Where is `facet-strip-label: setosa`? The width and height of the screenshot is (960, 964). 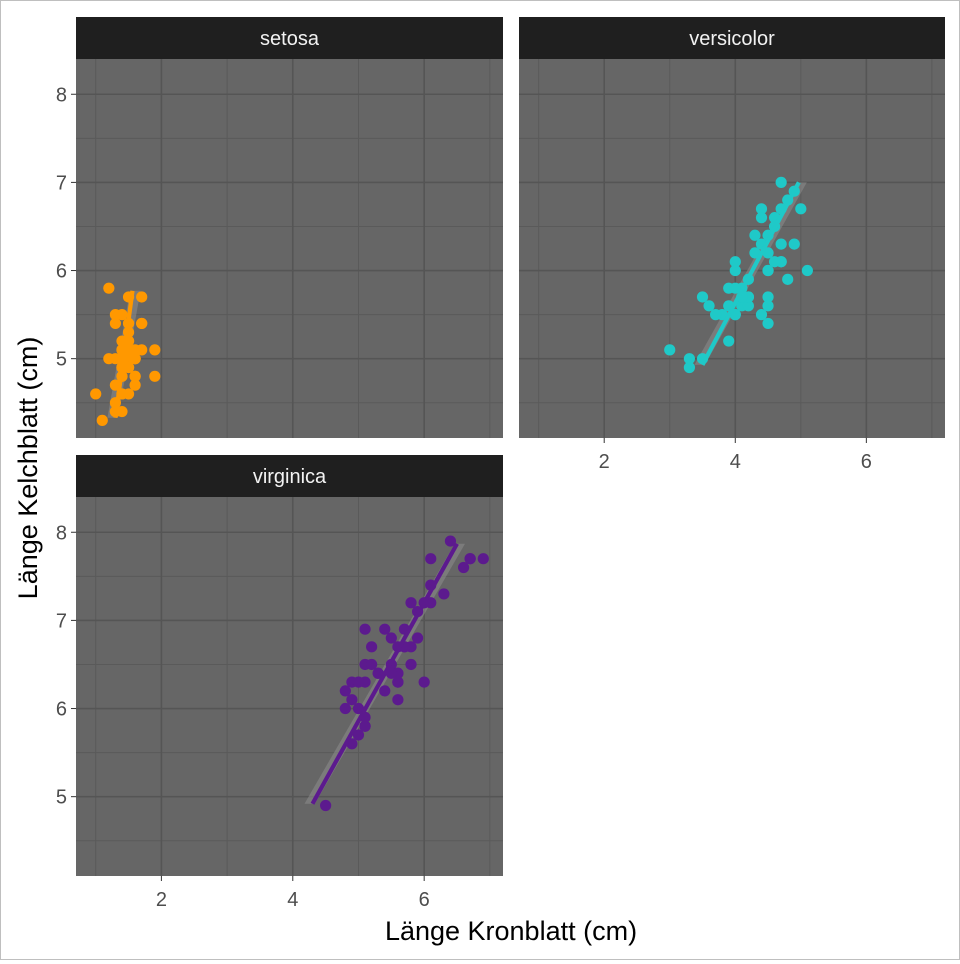 facet-strip-label: setosa is located at coordinates (290, 39).